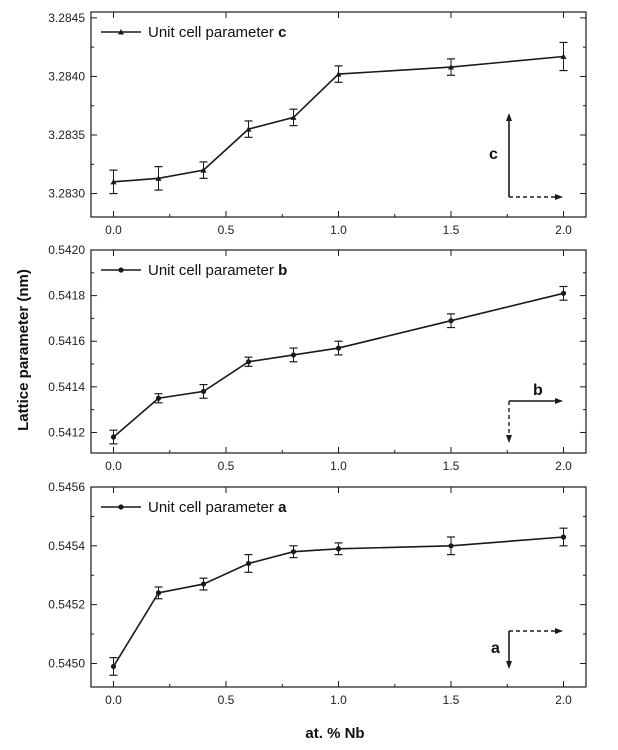 The height and width of the screenshot is (750, 618). What do you see at coordinates (66, 432) in the screenshot?
I see `y-tick-label: 0.5412` at bounding box center [66, 432].